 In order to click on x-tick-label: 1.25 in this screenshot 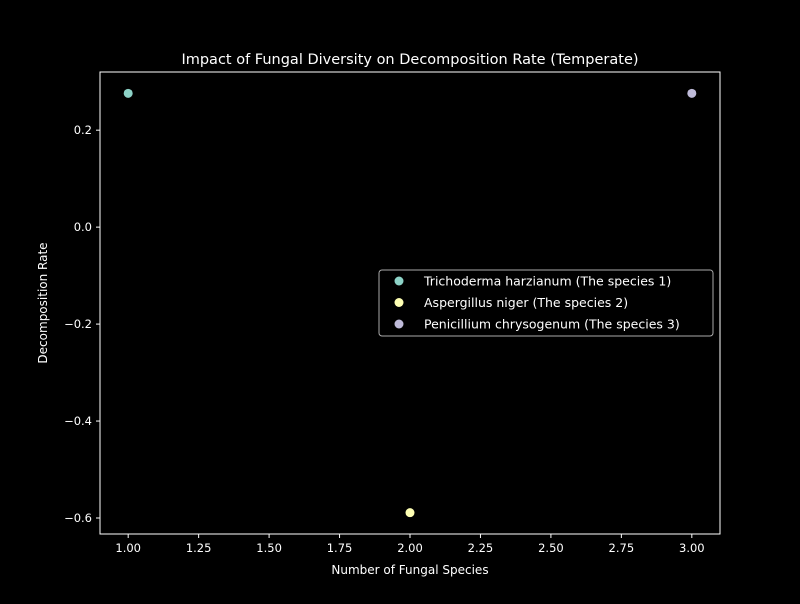, I will do `click(199, 548)`.